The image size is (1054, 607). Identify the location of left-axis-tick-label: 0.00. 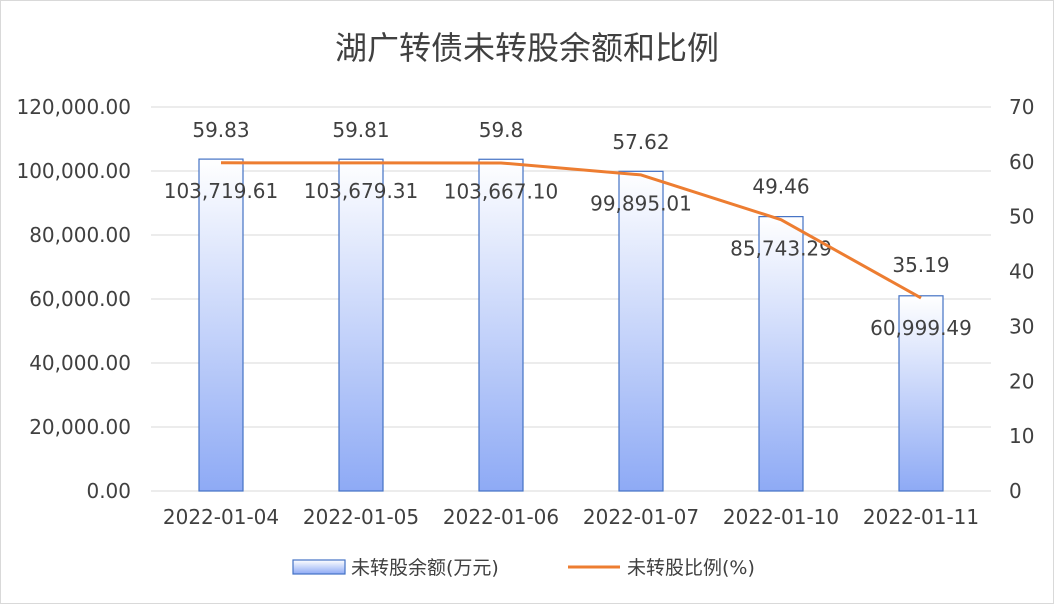
(108, 491).